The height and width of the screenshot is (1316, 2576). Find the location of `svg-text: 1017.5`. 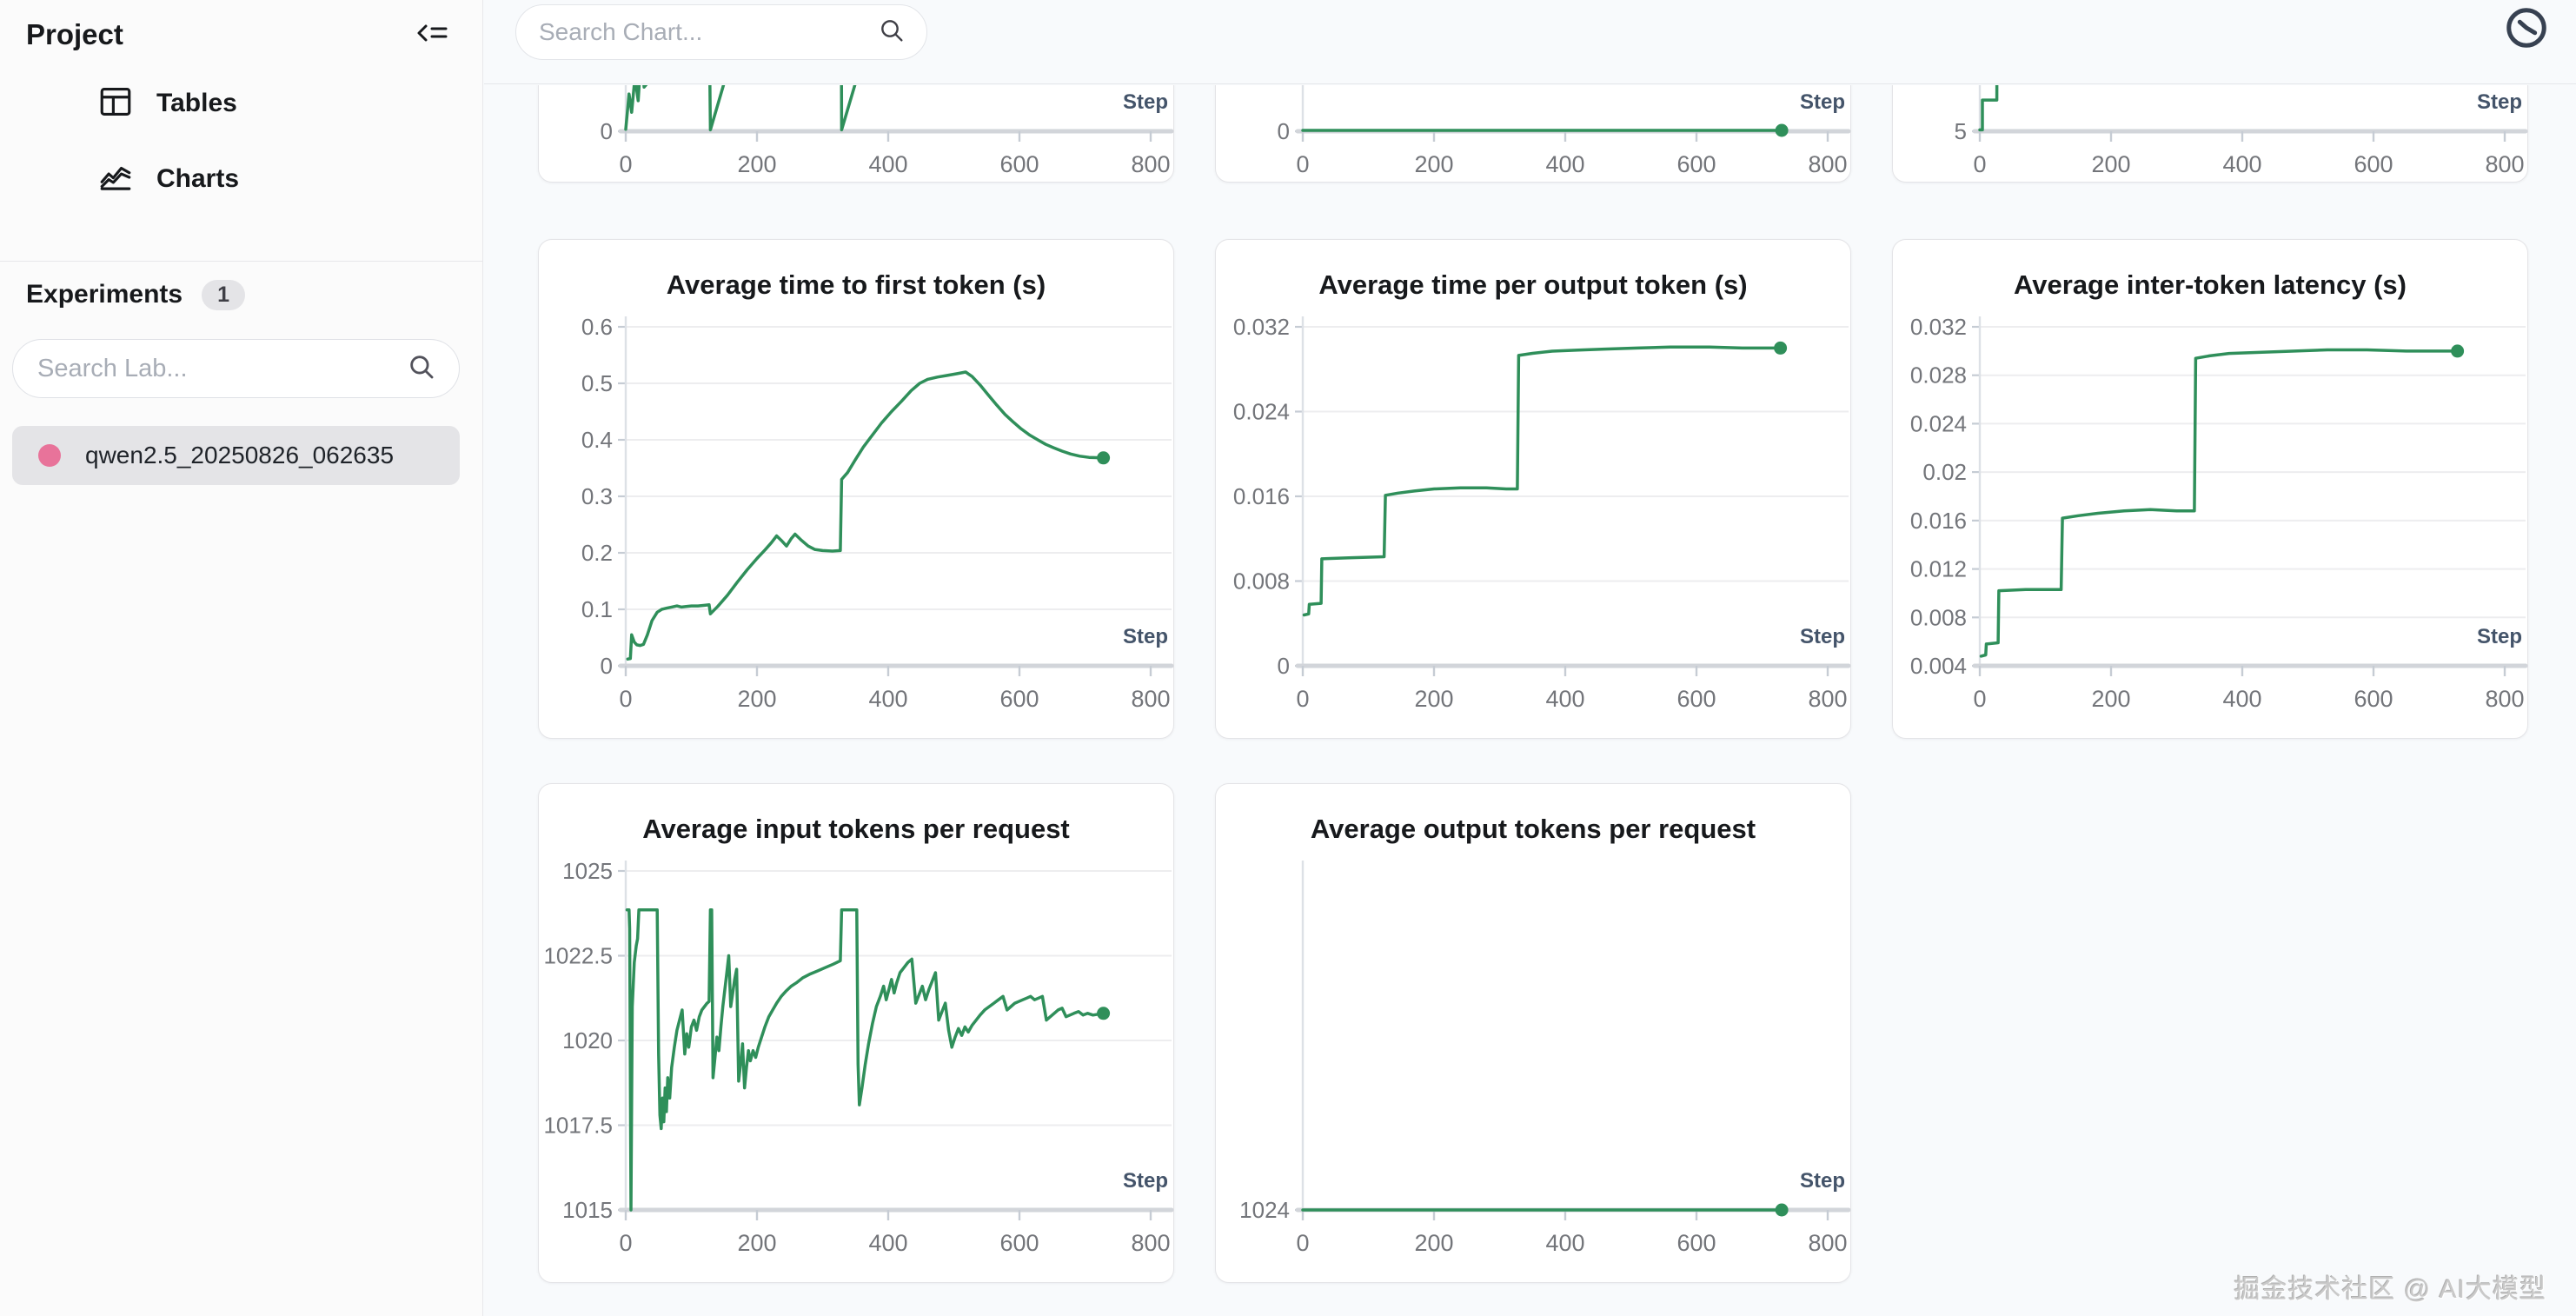

svg-text: 1017.5 is located at coordinates (578, 1126).